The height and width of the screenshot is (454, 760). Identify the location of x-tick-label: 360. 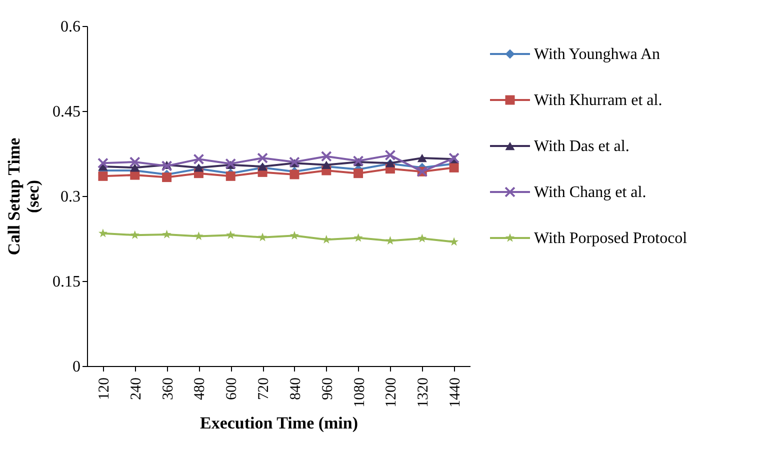
(168, 389).